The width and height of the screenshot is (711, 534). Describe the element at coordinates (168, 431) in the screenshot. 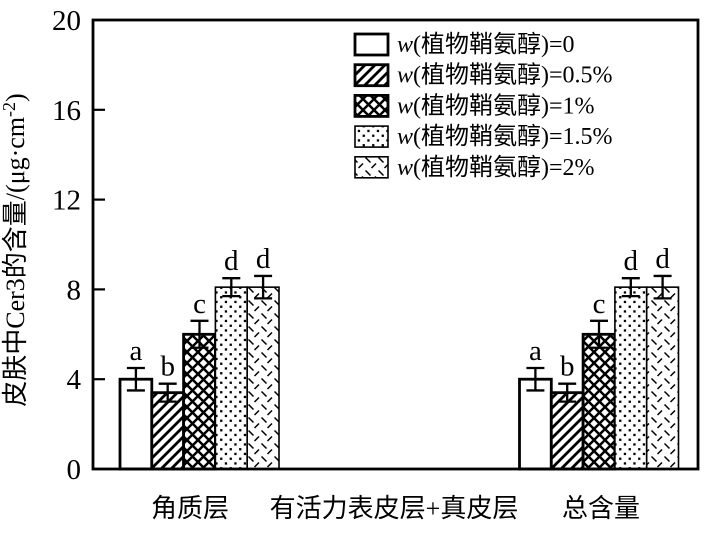

I see `bar-s1-c0` at that location.